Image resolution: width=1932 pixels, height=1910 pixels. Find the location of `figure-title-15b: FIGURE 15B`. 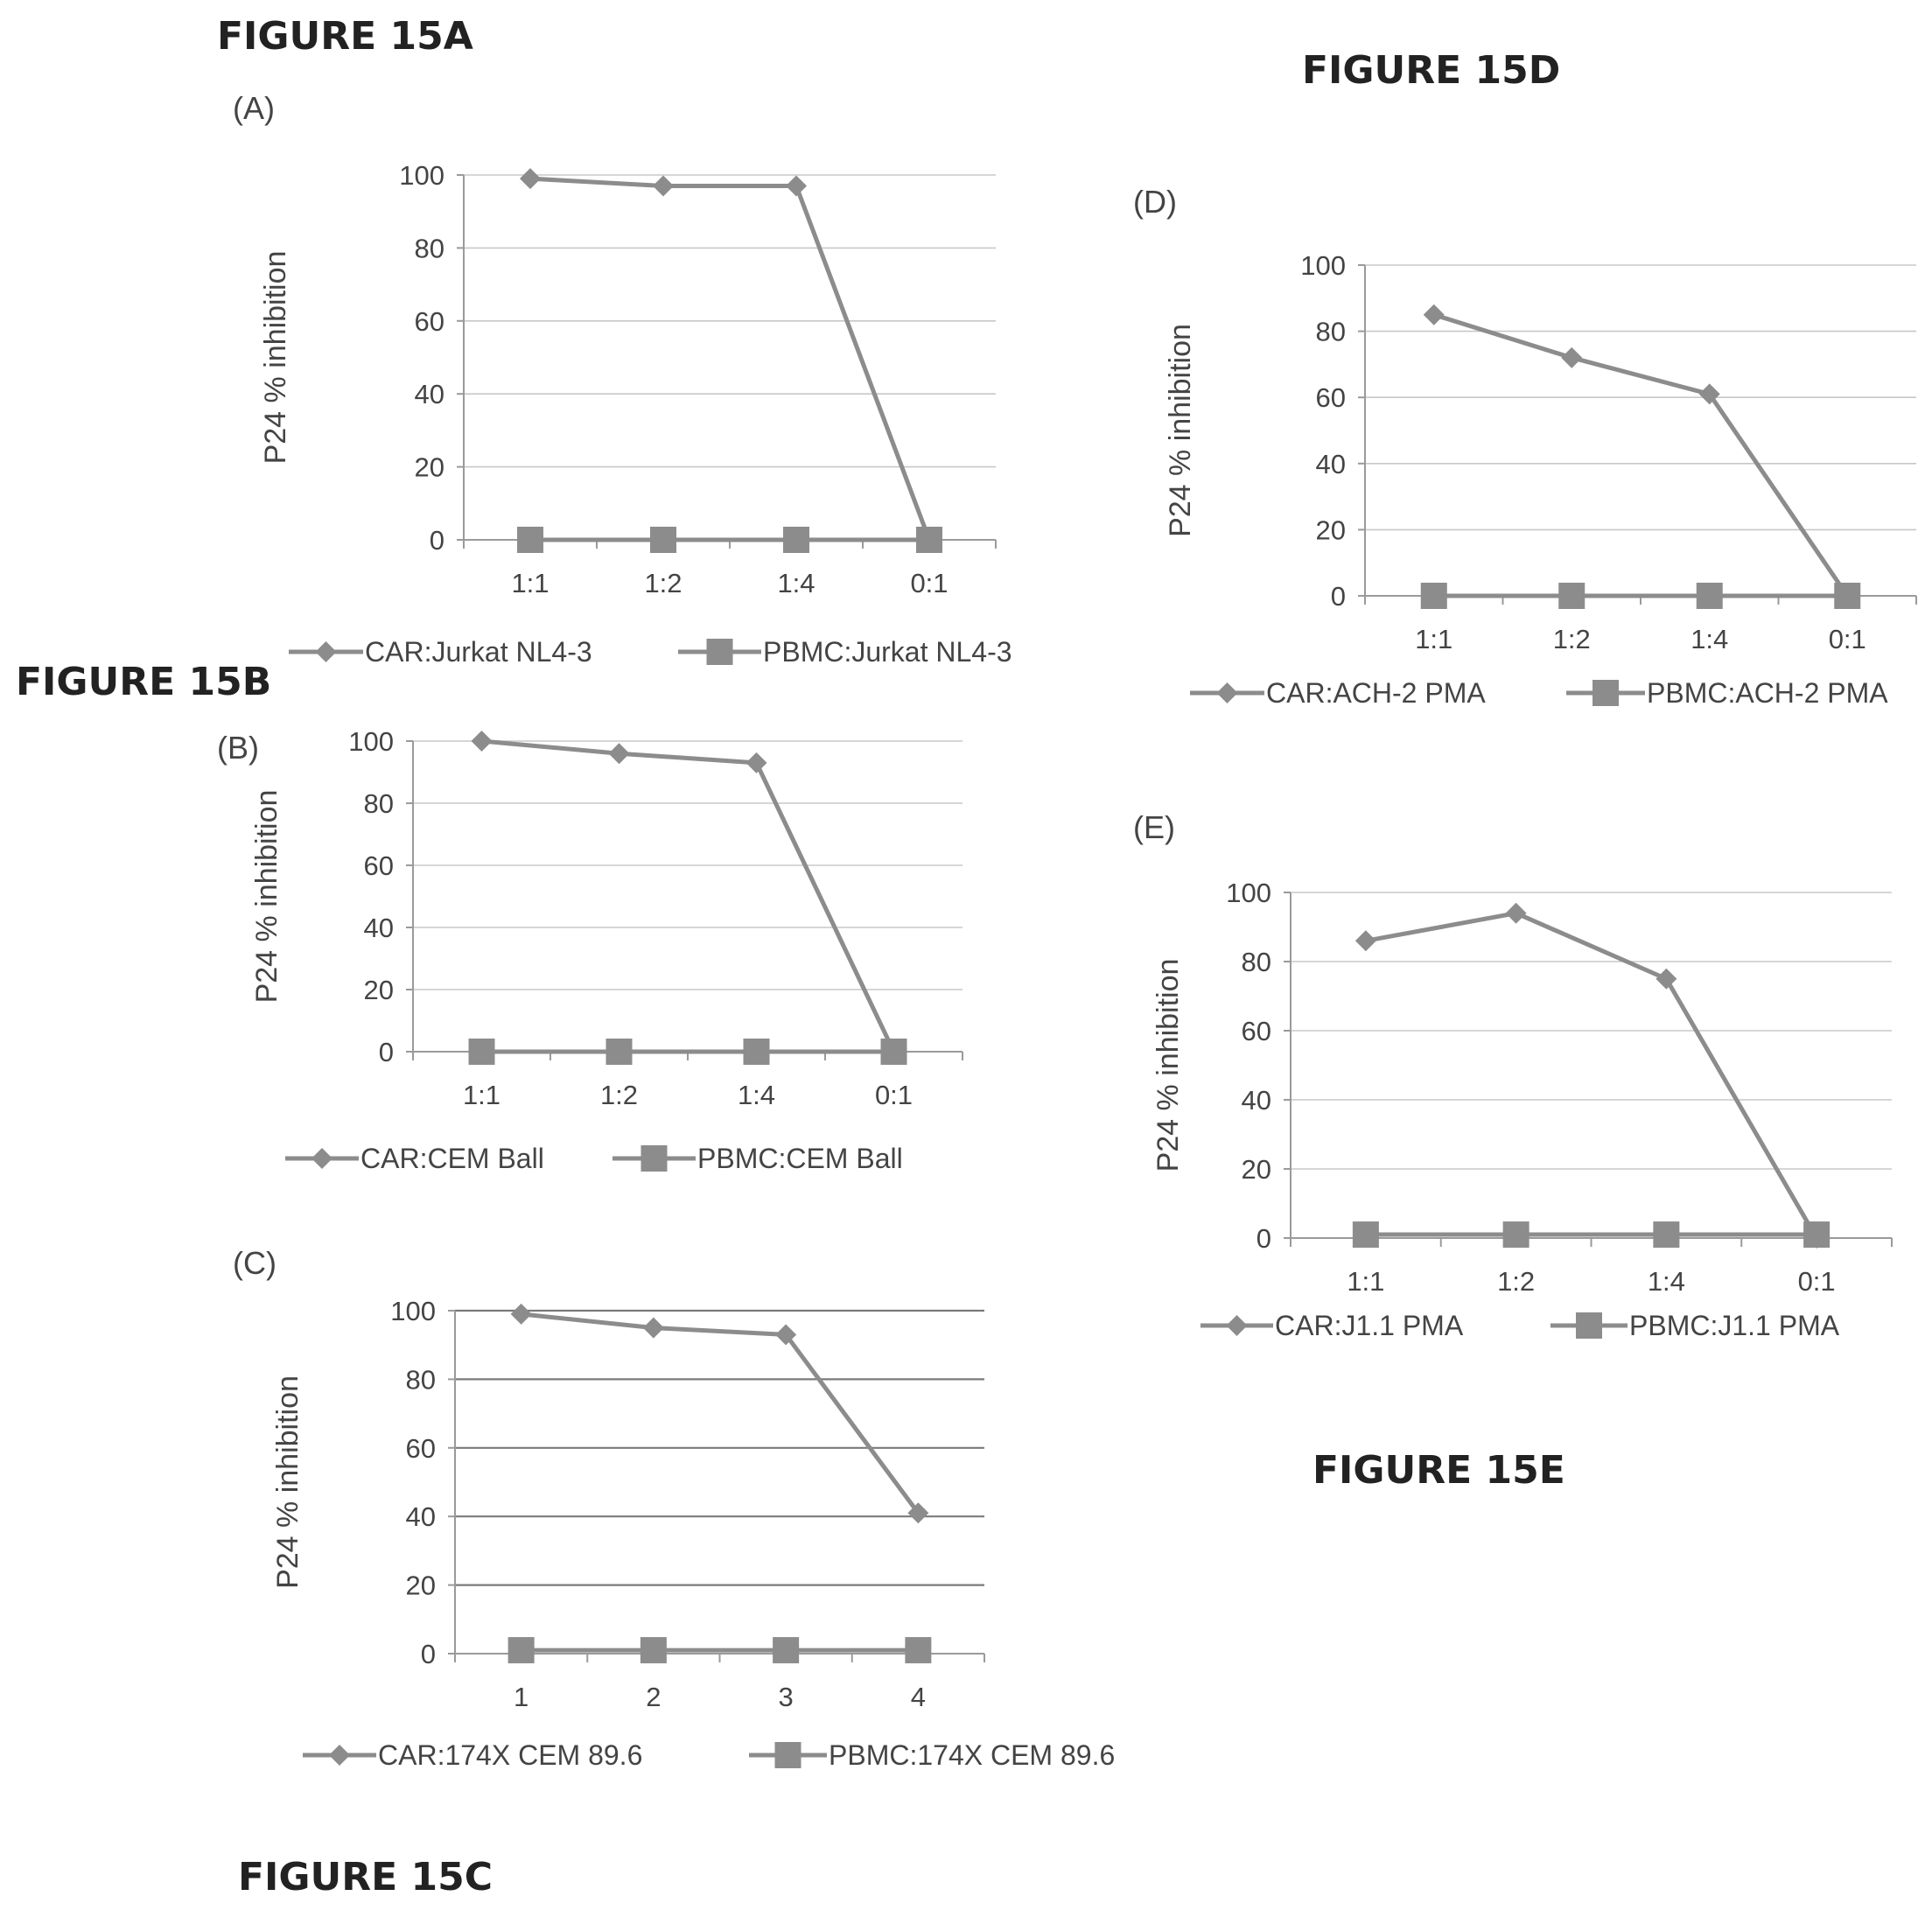

figure-title-15b: FIGURE 15B is located at coordinates (143, 682).